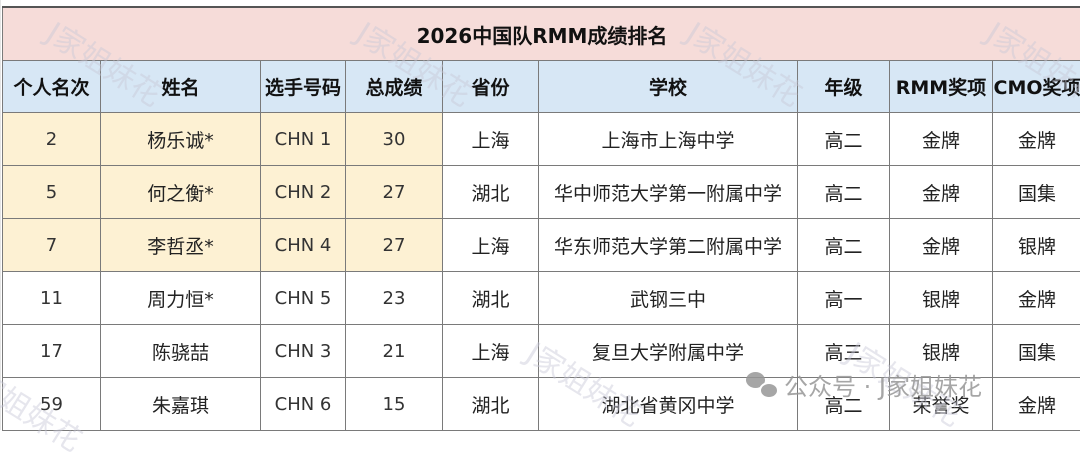 Image resolution: width=1080 pixels, height=460 pixels. Describe the element at coordinates (394, 351) in the screenshot. I see `cell-score: 21` at that location.